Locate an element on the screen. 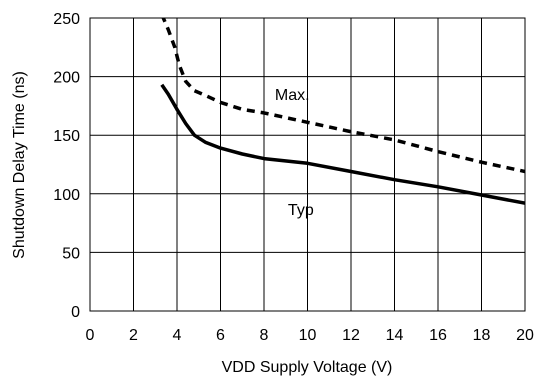  x-tick-label: 4 is located at coordinates (177, 335).